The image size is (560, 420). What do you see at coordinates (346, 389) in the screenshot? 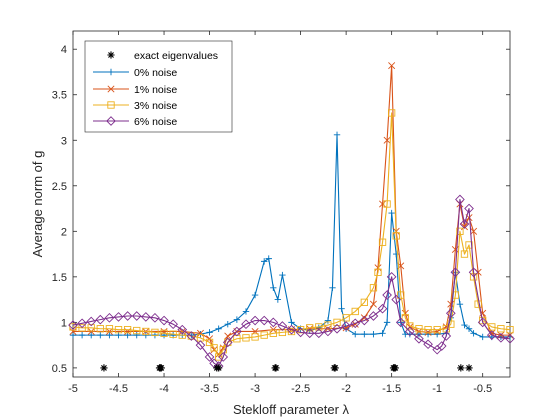
I see `x-tick-label: -2` at bounding box center [346, 389].